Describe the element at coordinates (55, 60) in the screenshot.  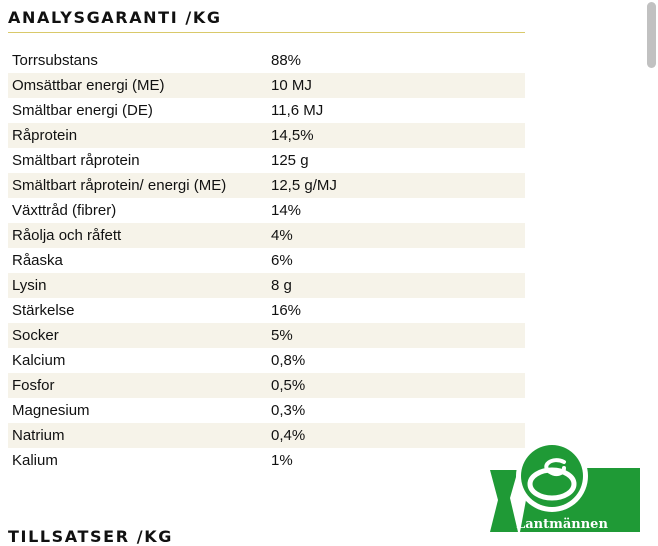
I see `nutrient-name: Torrsubstans` at that location.